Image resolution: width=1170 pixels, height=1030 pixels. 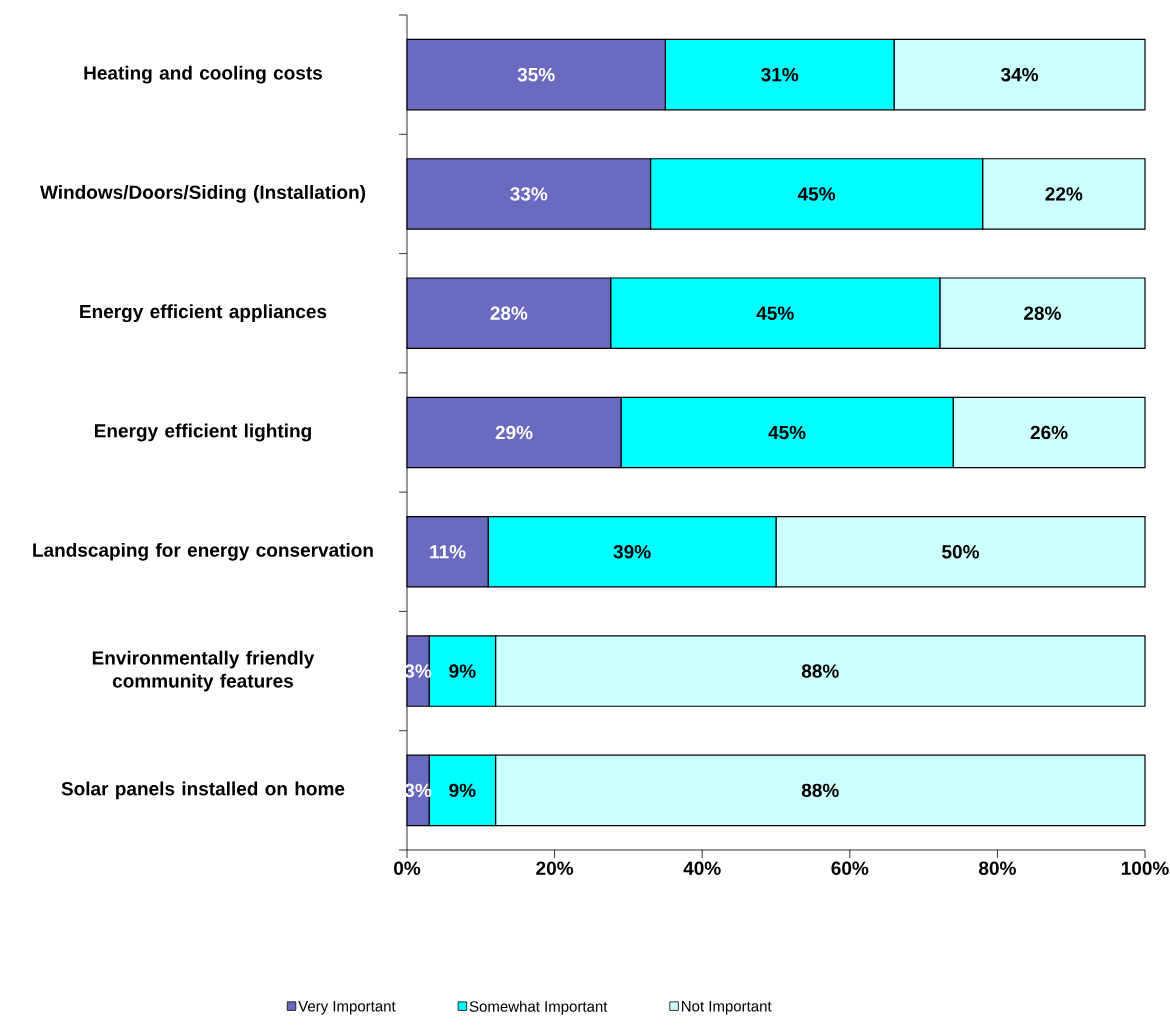 I want to click on x-tick-label: 20%, so click(x=555, y=868).